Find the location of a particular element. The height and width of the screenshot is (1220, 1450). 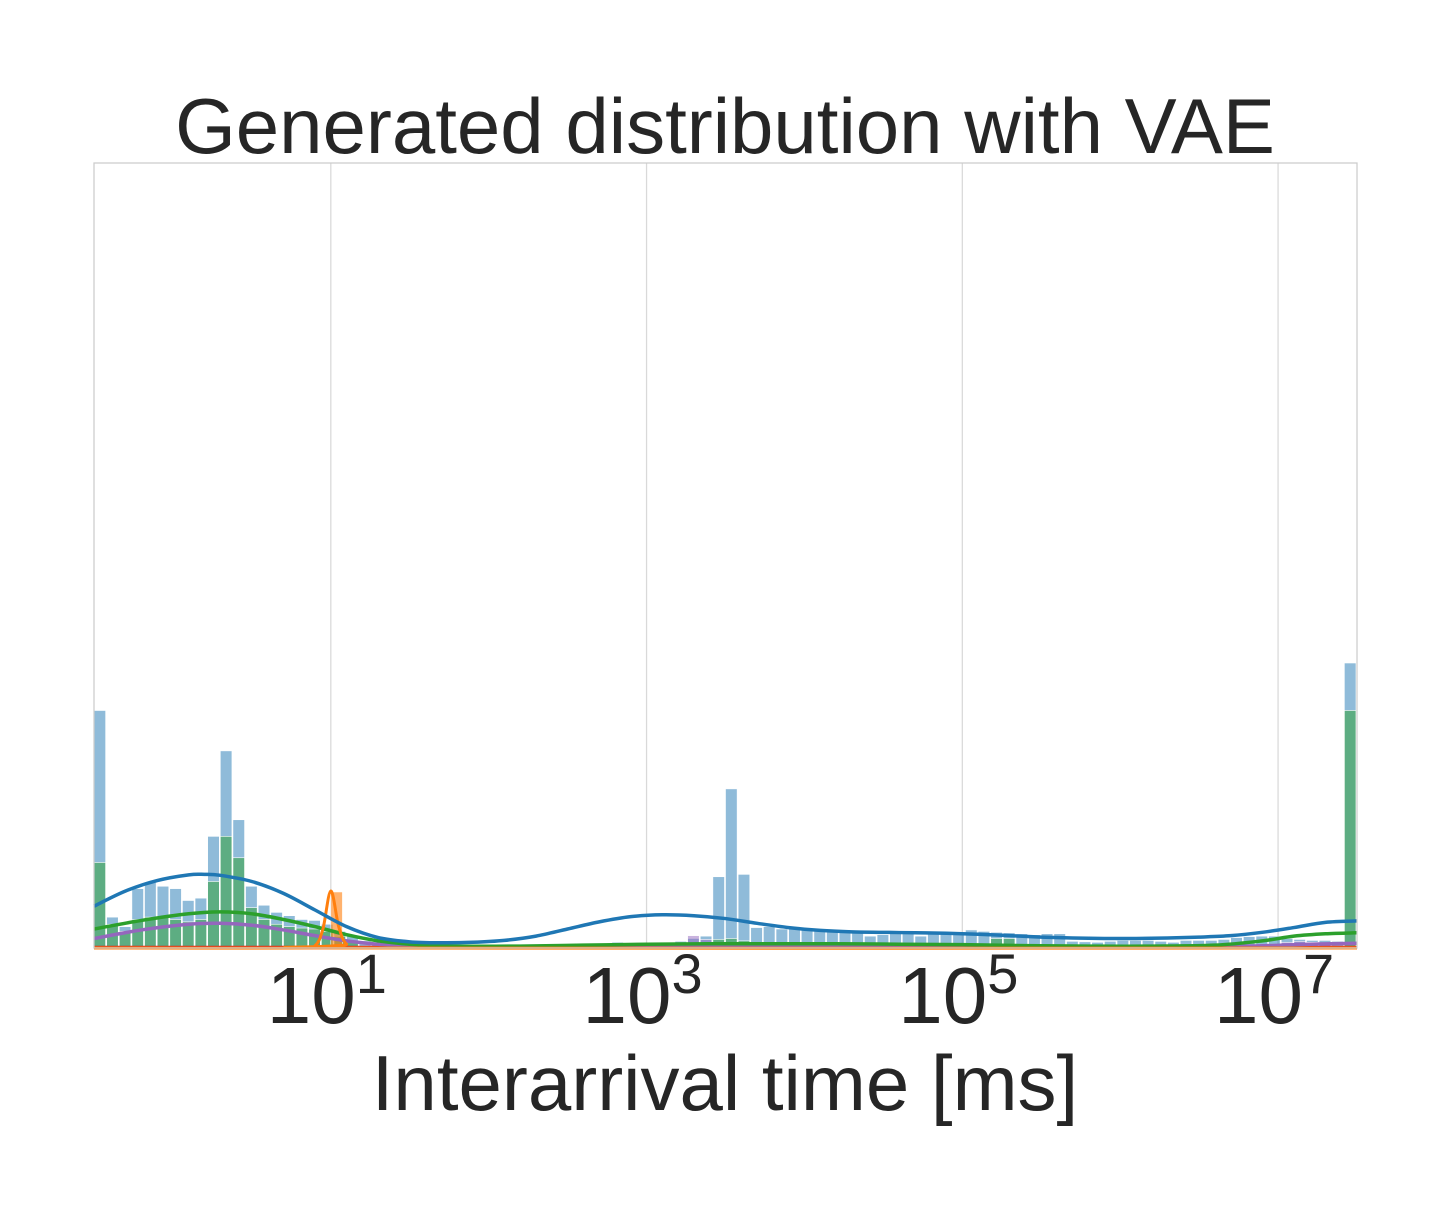

kde-line-green is located at coordinates (725, 929).